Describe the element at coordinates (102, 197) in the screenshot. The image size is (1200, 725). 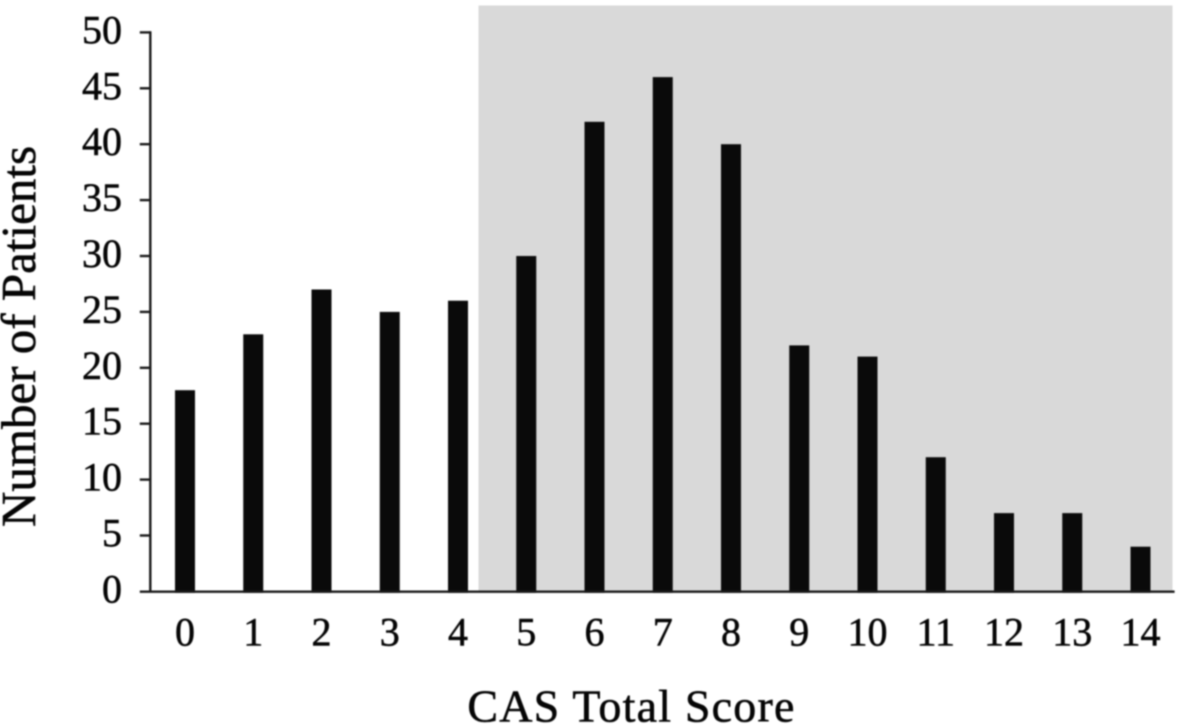
I see `svg-text: 35` at that location.